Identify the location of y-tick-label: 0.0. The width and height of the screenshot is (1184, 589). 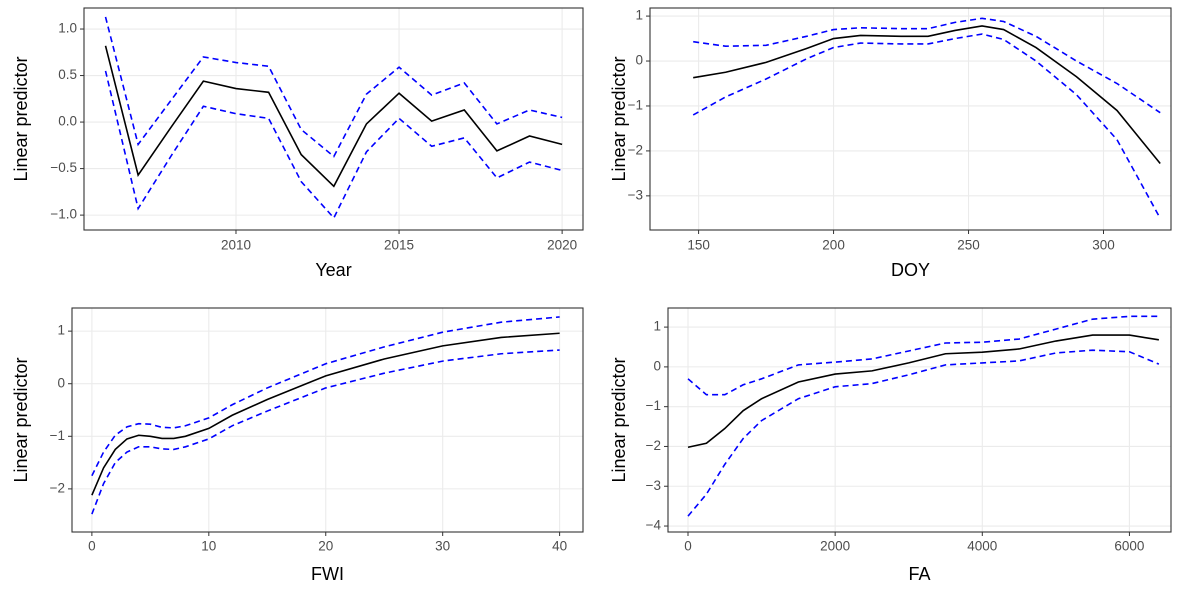
(67, 121).